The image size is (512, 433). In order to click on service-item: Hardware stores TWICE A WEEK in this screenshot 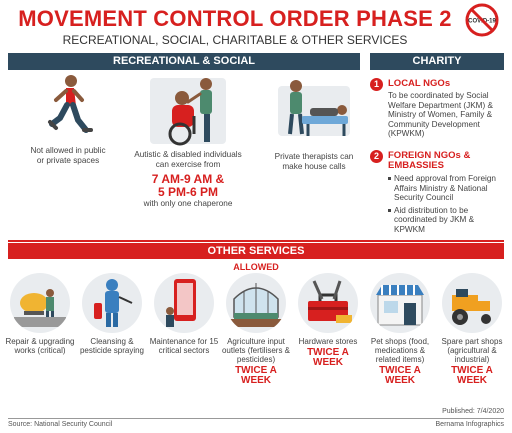, I will do `click(328, 320)`.